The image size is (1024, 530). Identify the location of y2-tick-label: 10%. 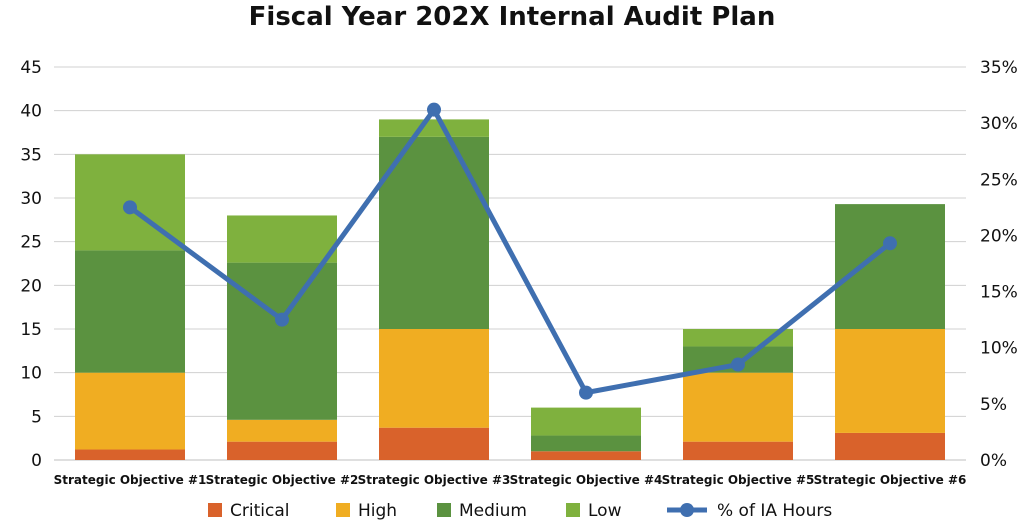
(999, 349).